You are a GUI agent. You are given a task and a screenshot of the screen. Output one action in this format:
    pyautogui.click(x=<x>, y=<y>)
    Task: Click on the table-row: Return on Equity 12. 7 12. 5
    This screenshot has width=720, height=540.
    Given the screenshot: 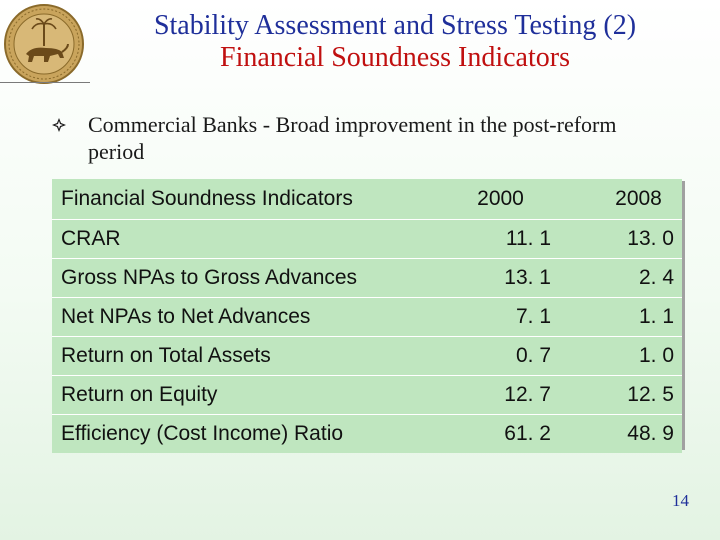 What is the action you would take?
    pyautogui.click(x=367, y=395)
    